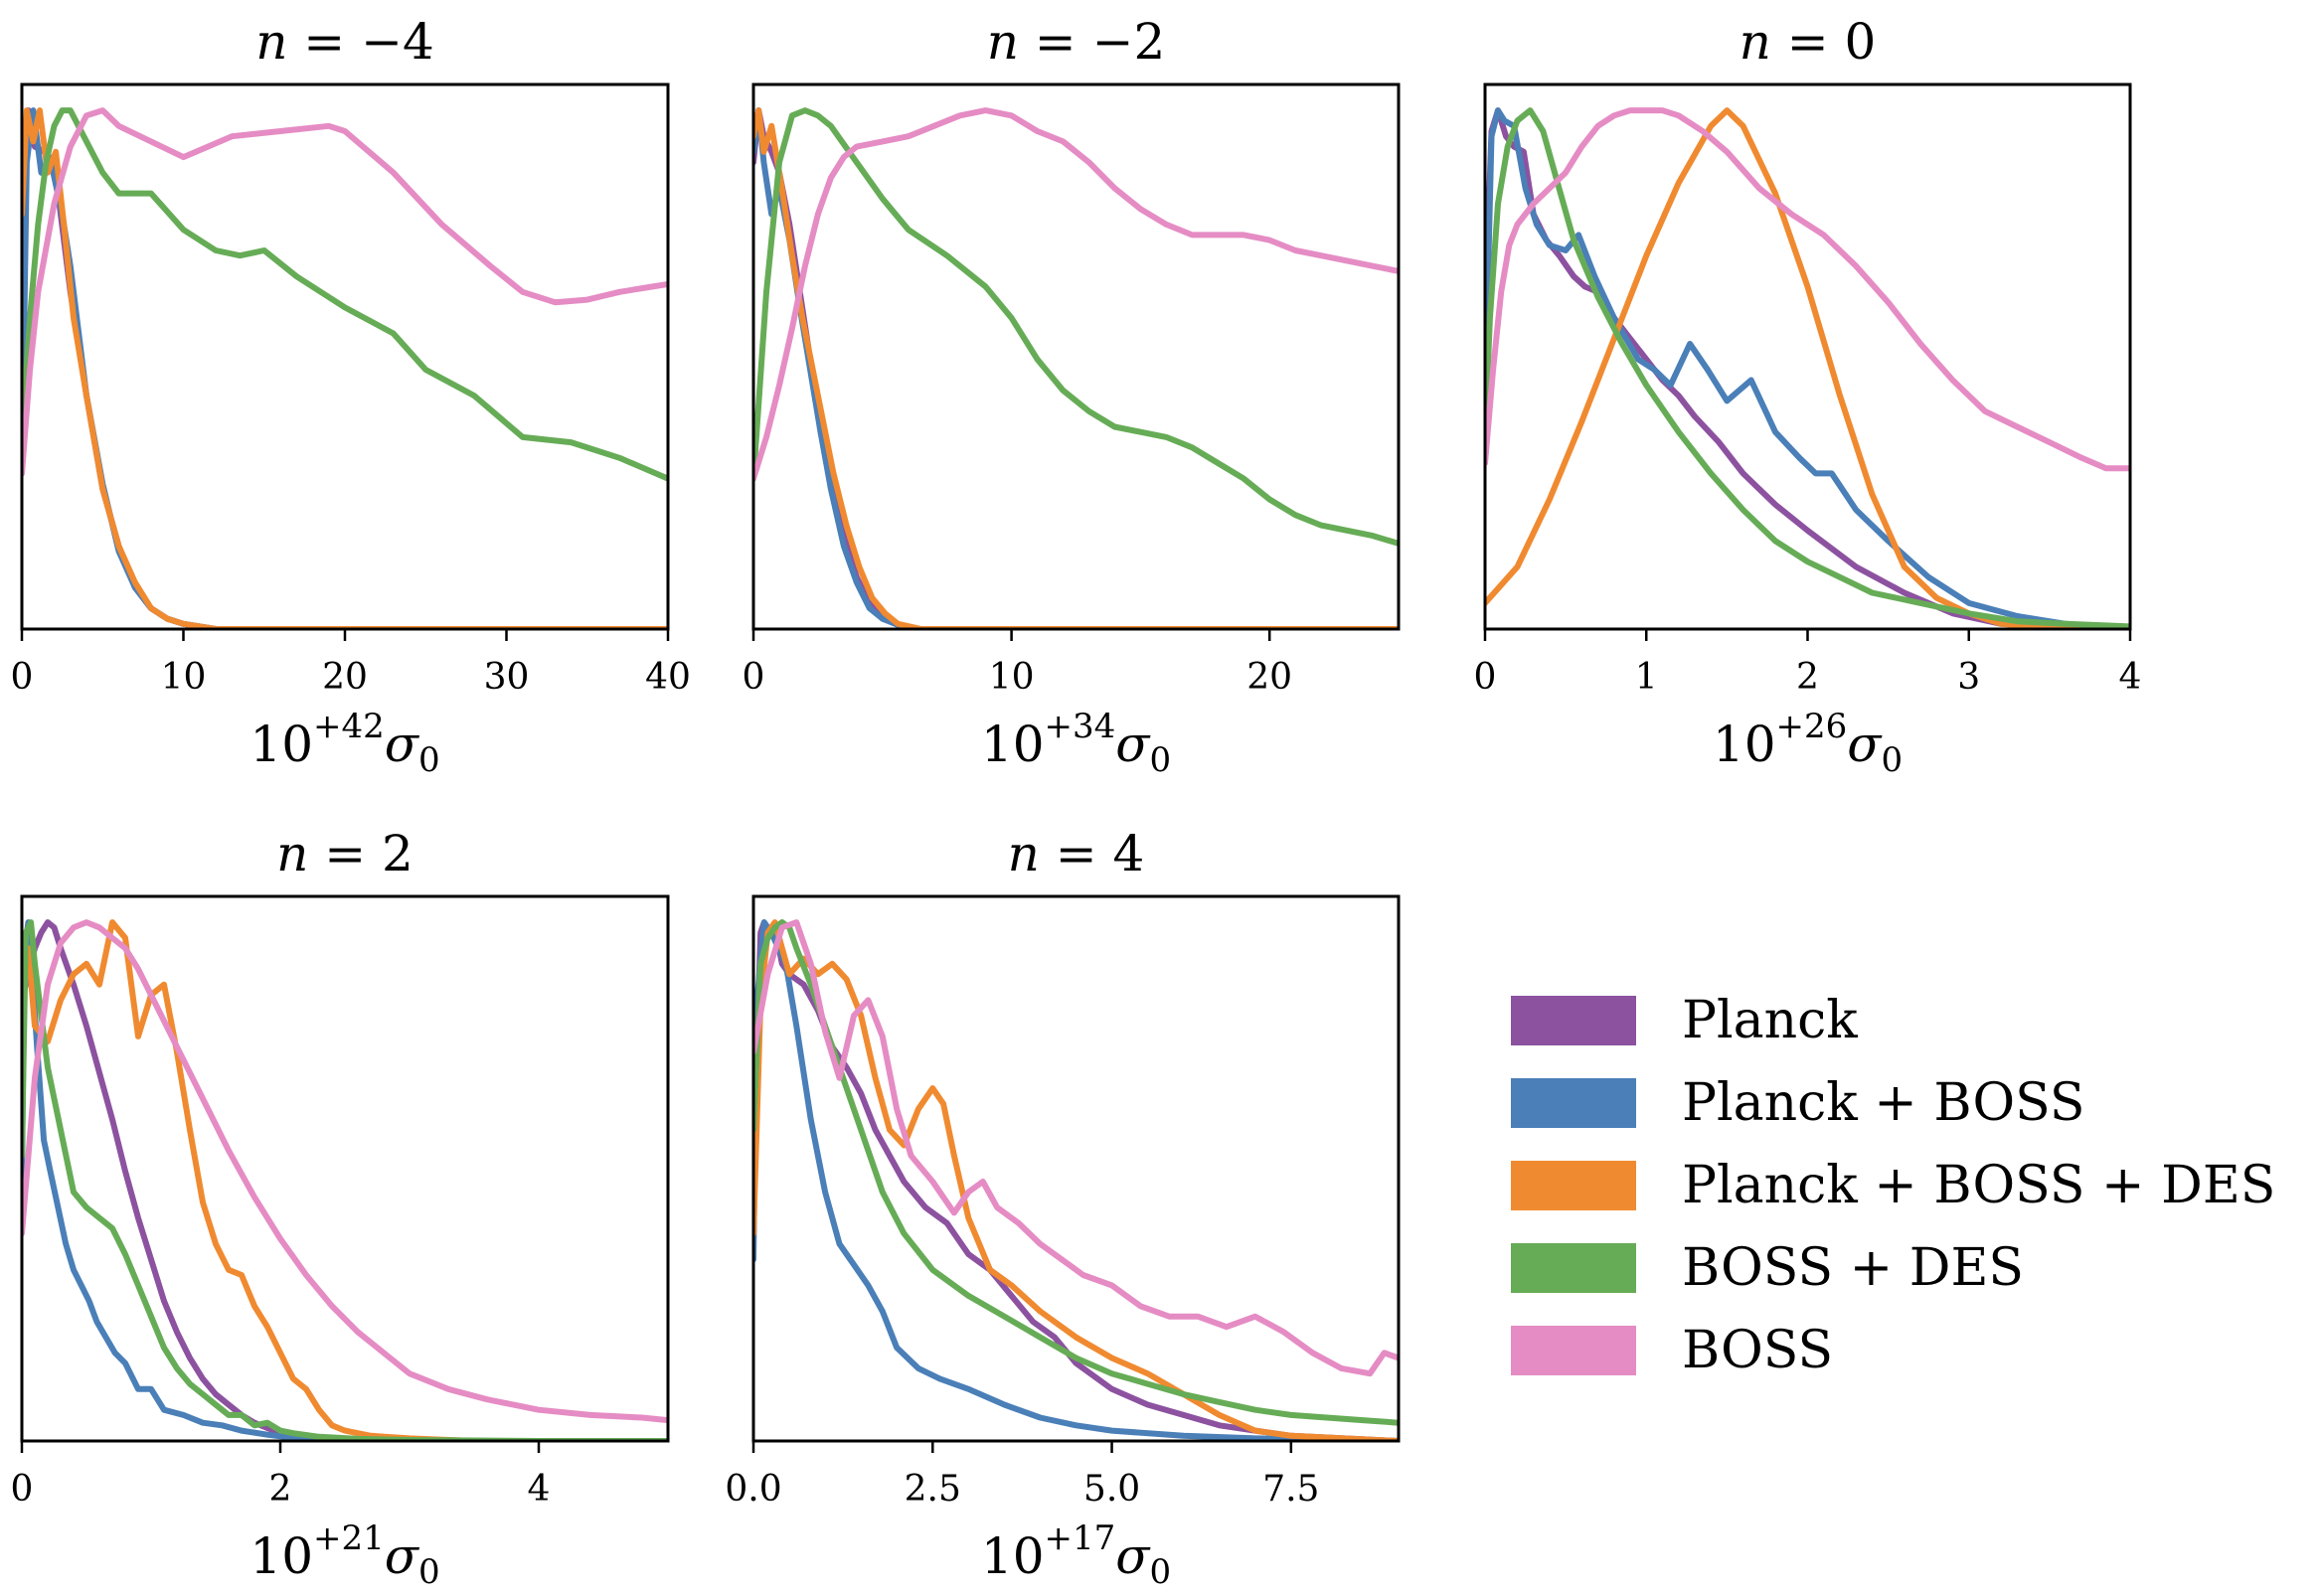 The image size is (2320, 1596). Describe the element at coordinates (344, 744) in the screenshot. I see `x-axis-label: 10+42σ0` at that location.